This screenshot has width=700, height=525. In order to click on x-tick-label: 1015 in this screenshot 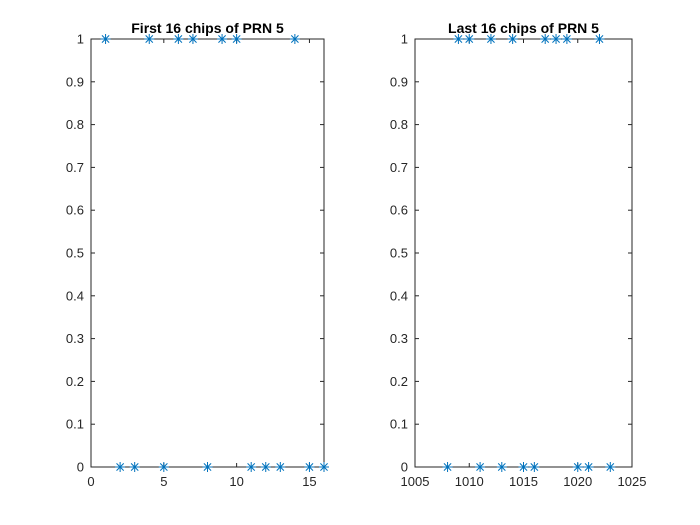, I will do `click(523, 481)`.